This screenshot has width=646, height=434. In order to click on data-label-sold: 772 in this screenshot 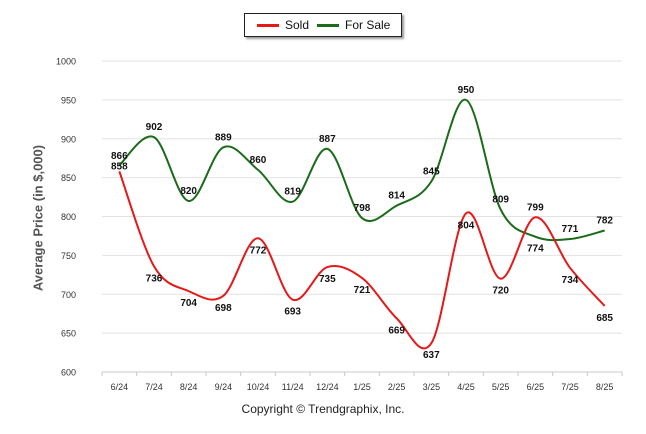, I will do `click(258, 250)`.